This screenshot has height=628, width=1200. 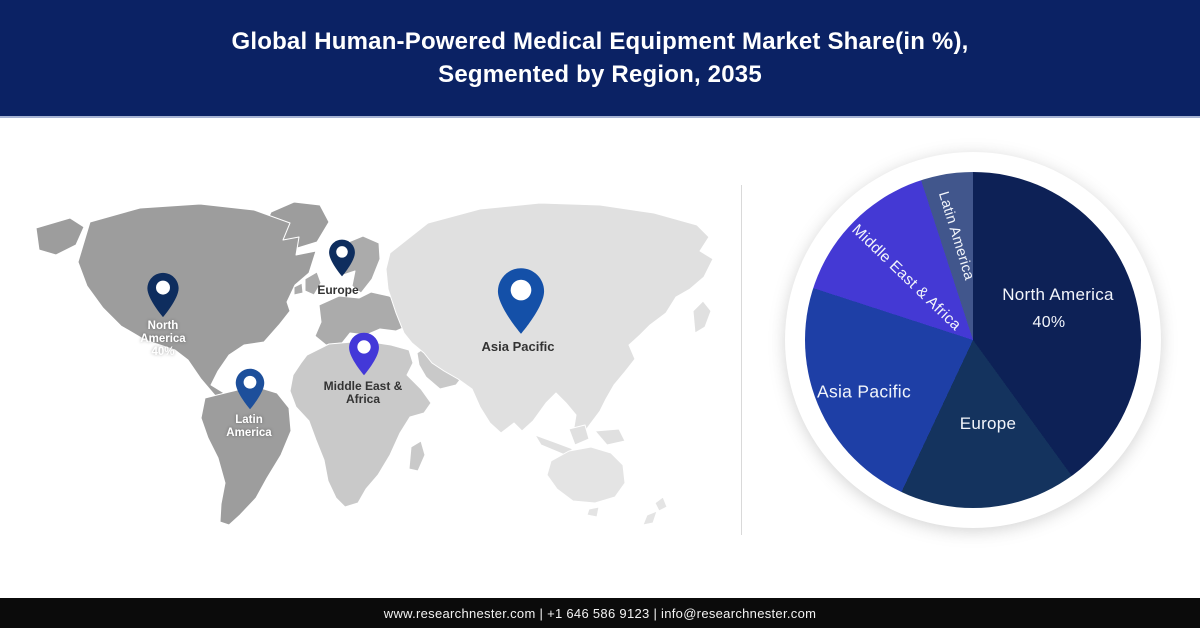 I want to click on region-borneo, so click(x=579, y=435).